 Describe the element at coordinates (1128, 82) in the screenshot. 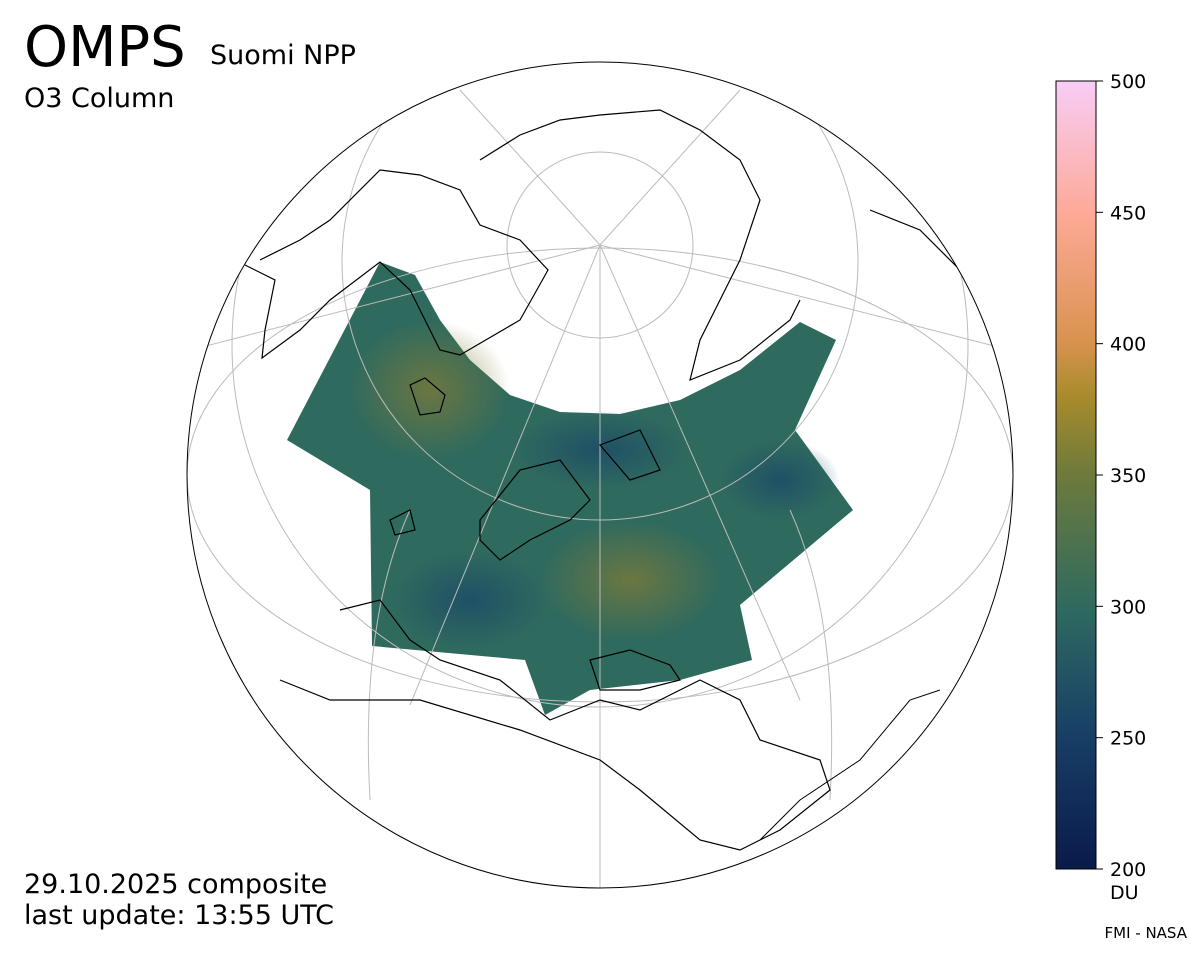

I see `colorbar-tick-label: 500` at that location.